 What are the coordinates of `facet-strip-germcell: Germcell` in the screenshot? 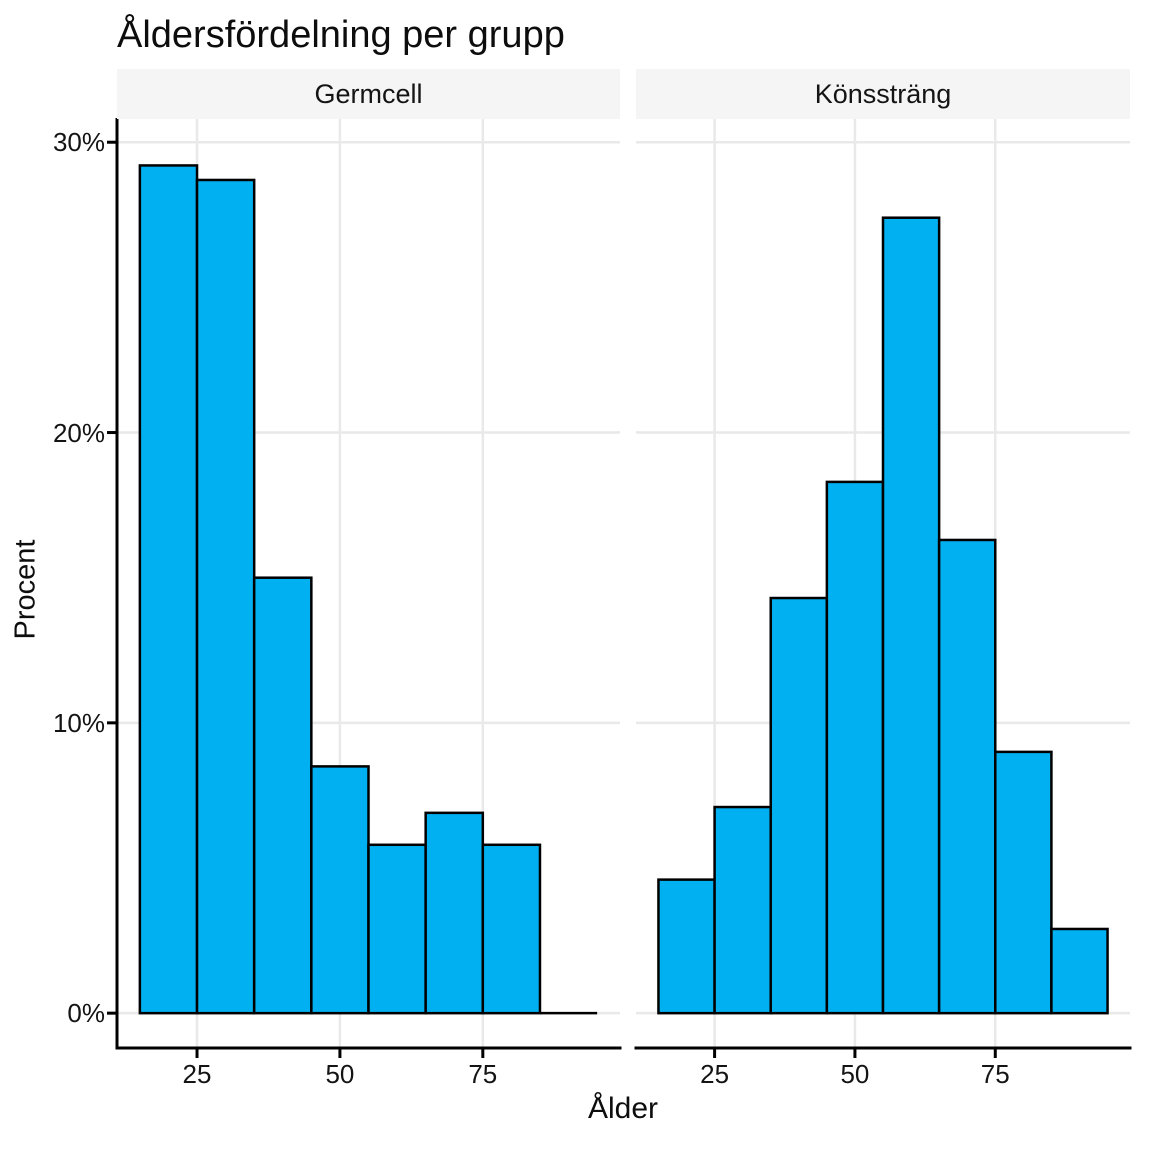 It's located at (368, 94).